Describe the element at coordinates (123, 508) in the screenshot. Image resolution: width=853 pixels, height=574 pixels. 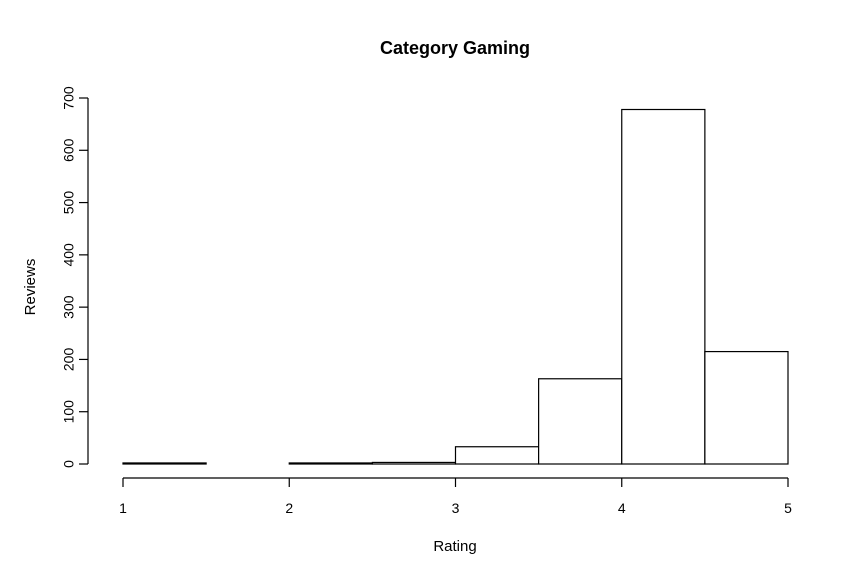
I see `x-tick-label-1: 1` at that location.